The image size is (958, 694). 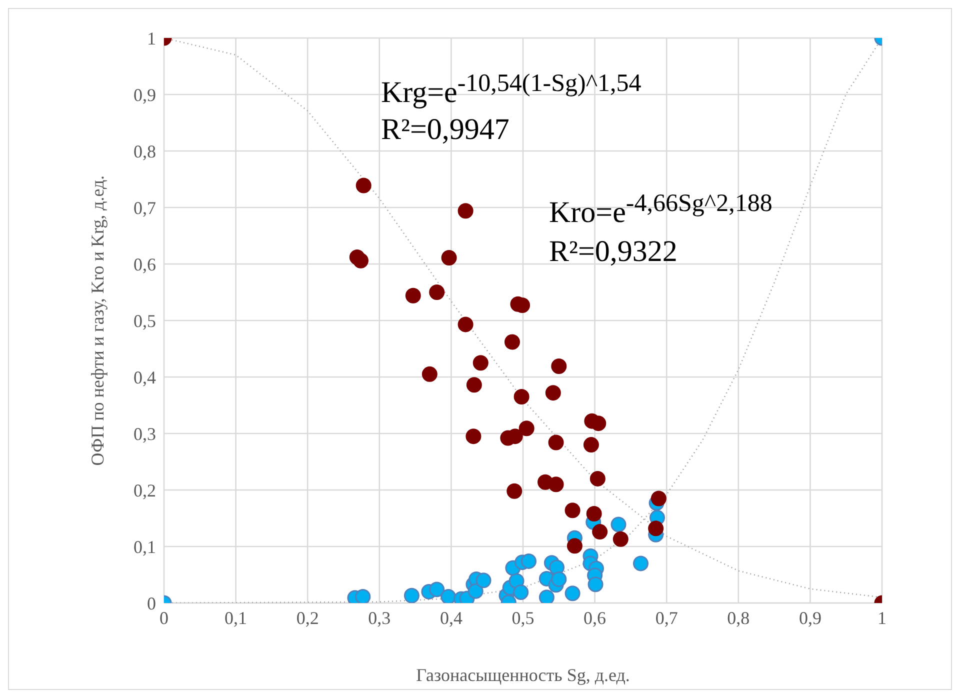 I want to click on y-tick-label: 1, so click(x=151, y=38).